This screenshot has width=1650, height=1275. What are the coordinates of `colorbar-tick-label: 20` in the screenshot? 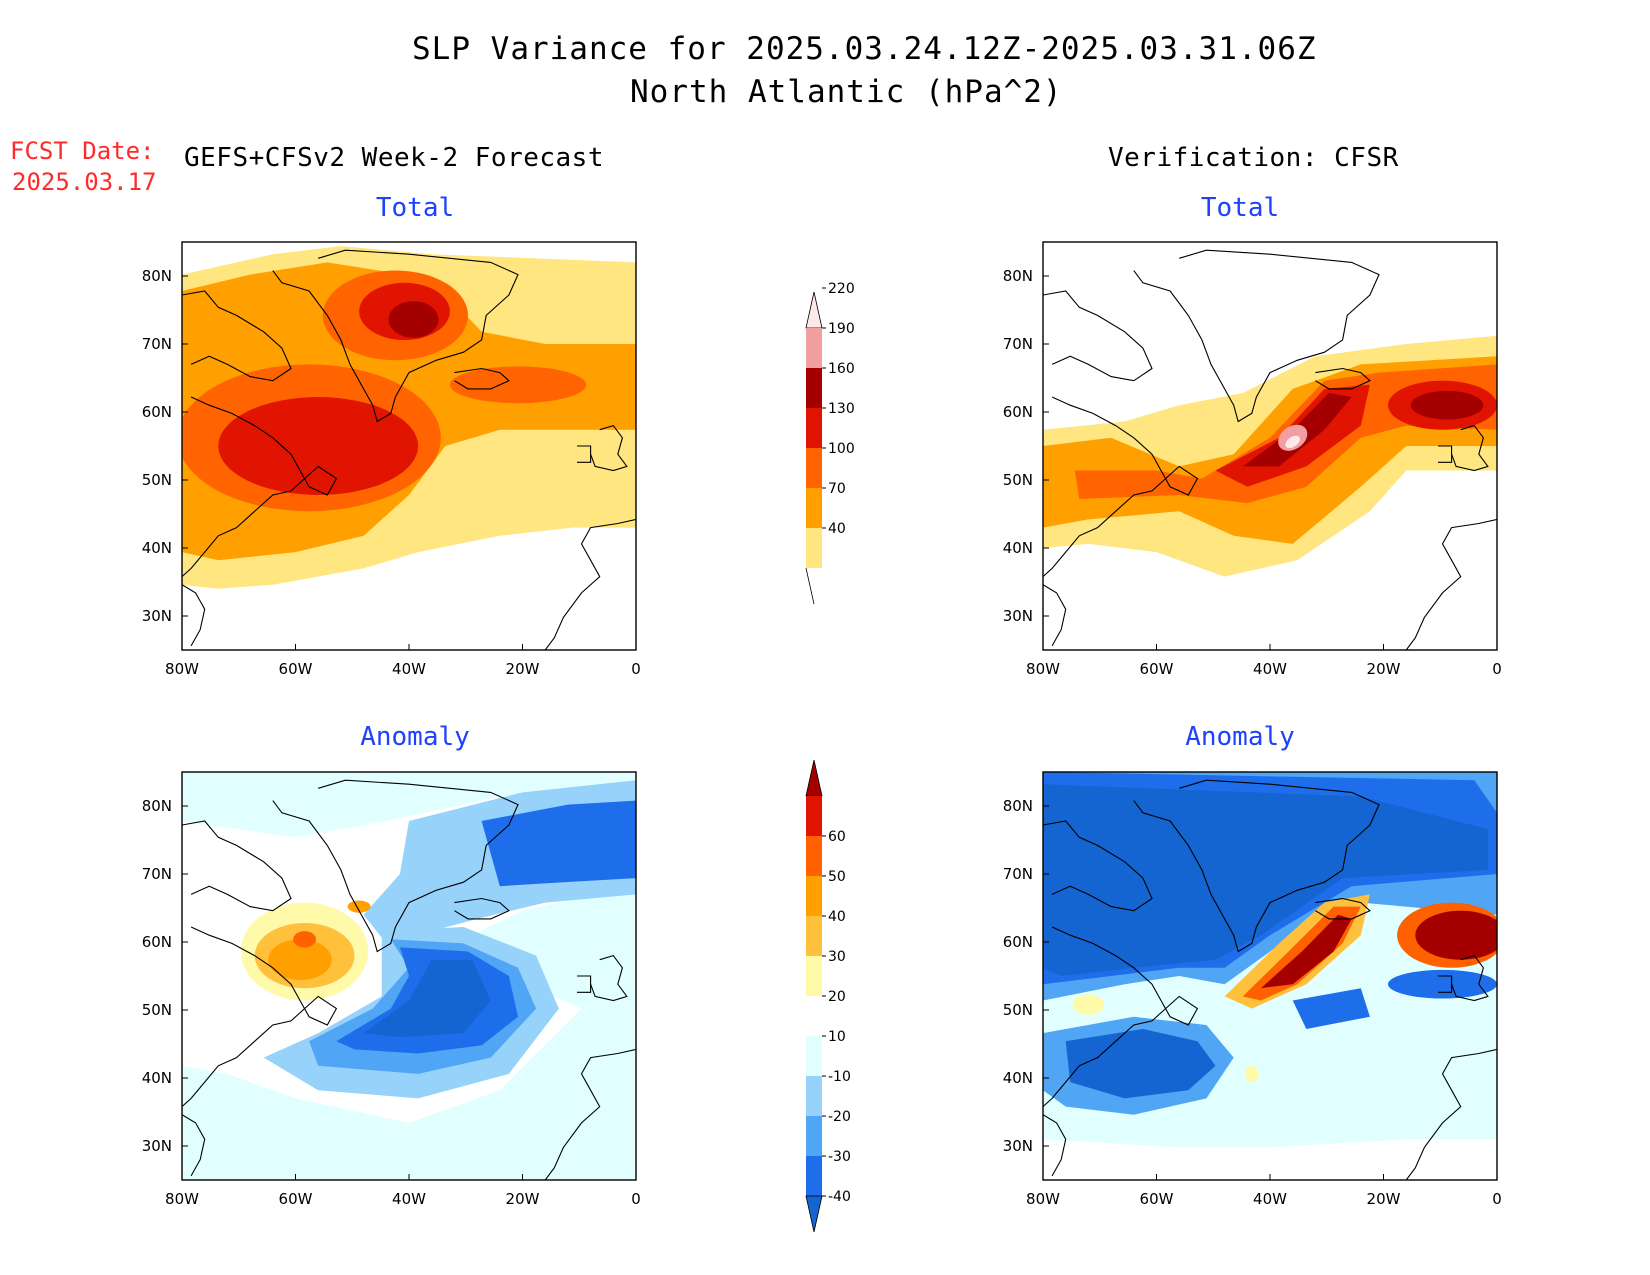 It's located at (837, 997).